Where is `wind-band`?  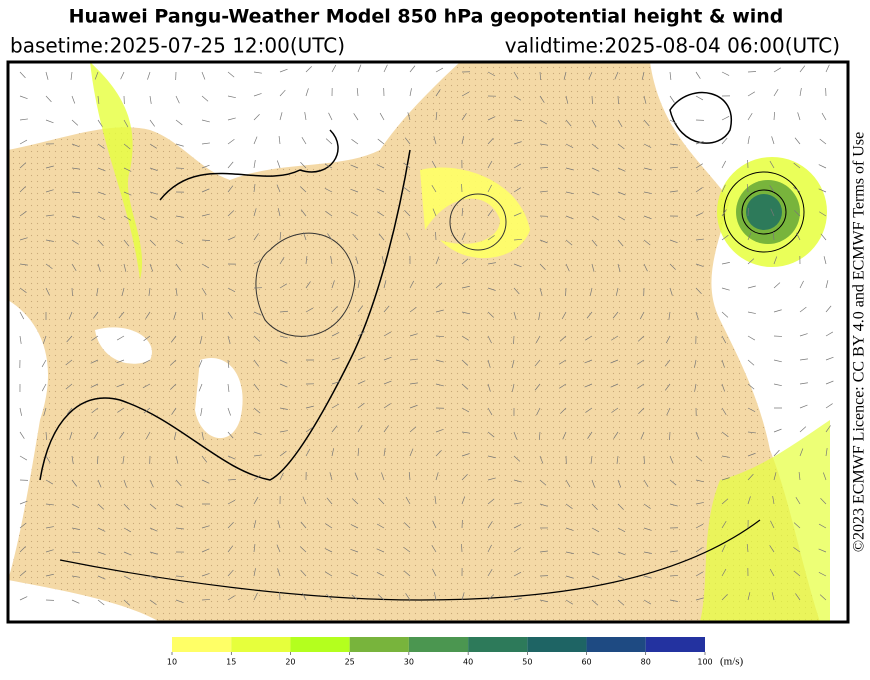 wind-band is located at coordinates (765, 521).